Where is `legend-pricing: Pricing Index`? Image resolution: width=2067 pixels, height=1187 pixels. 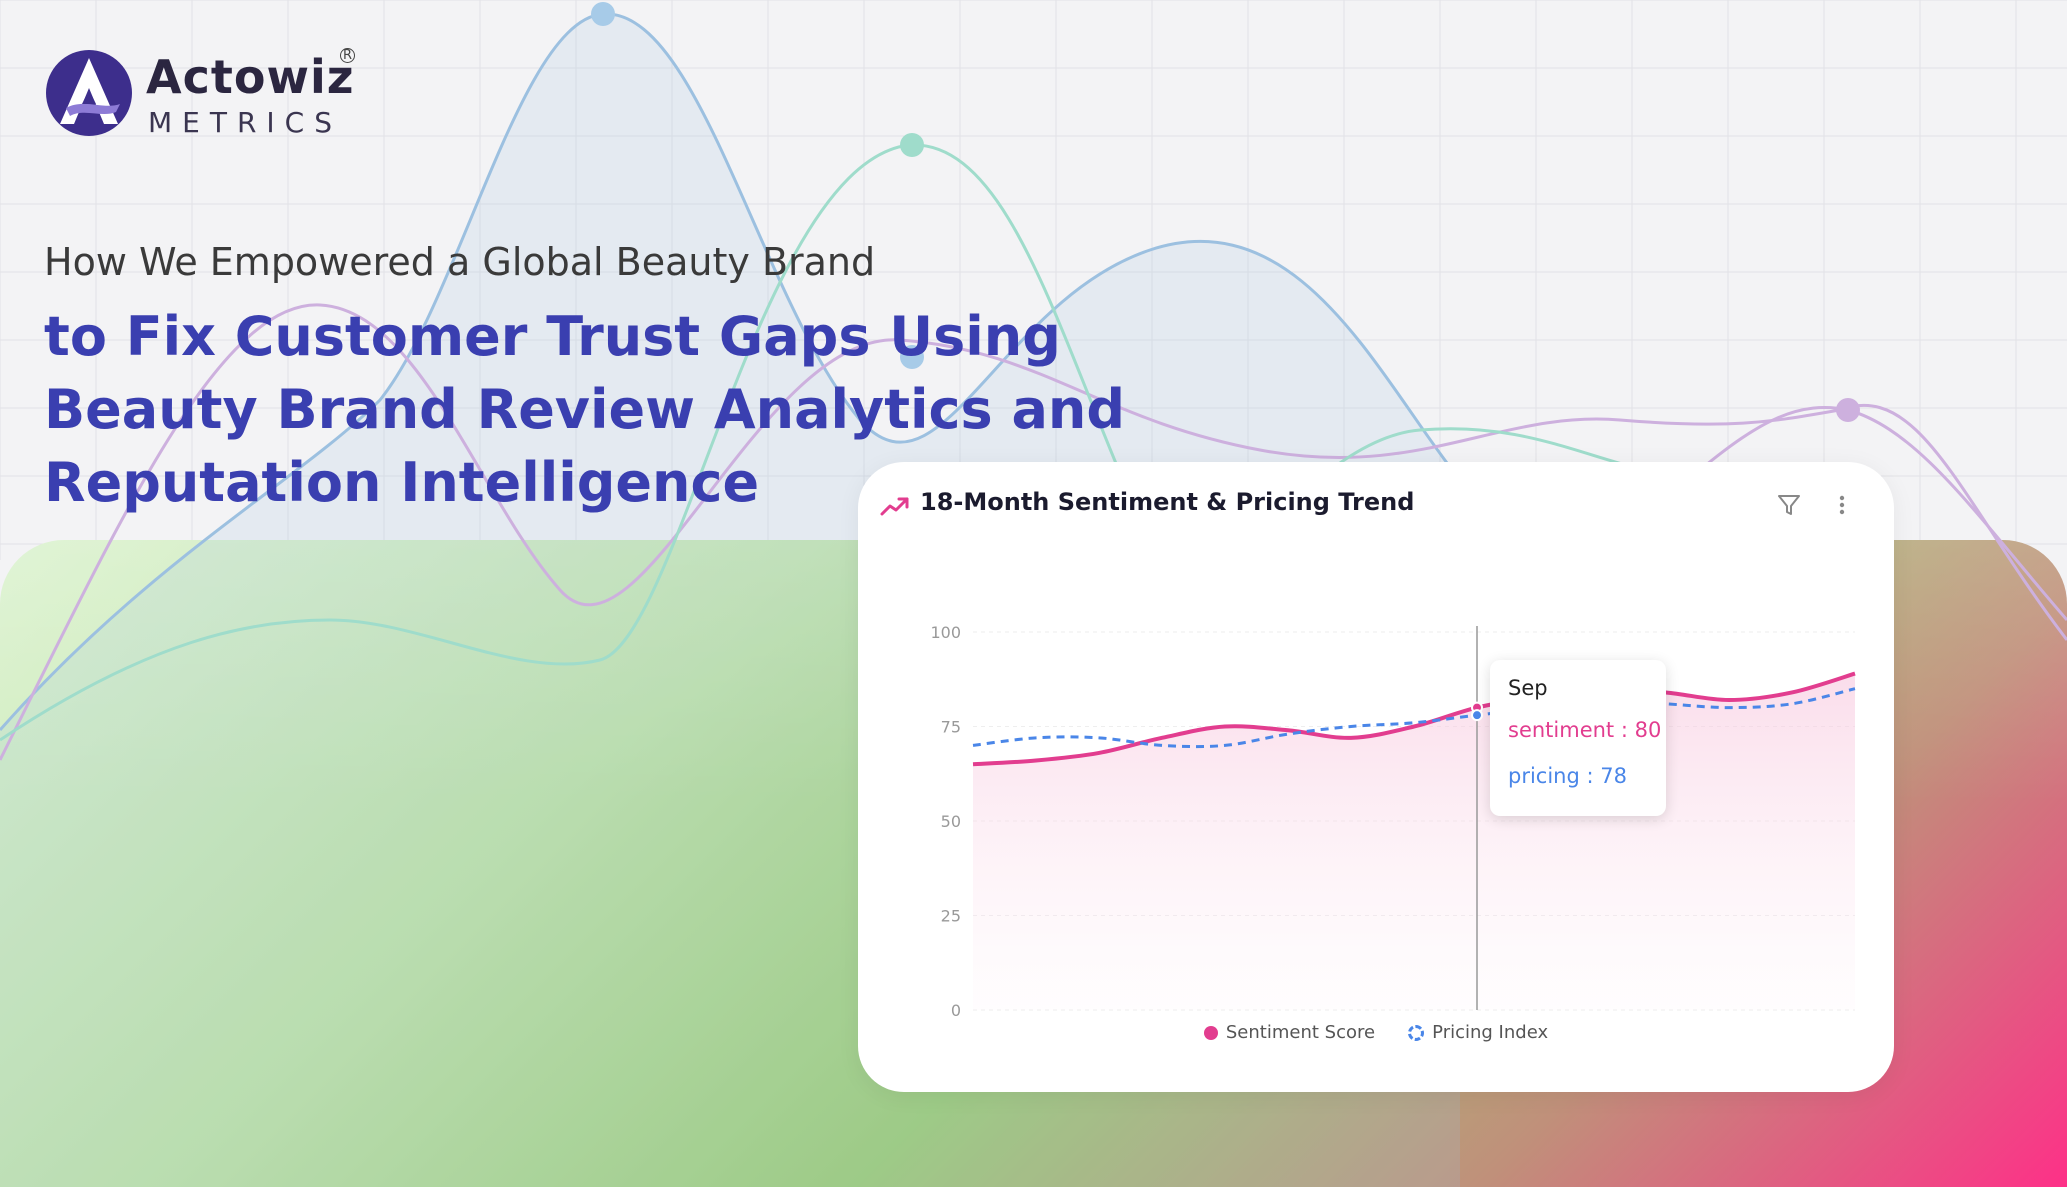
legend-pricing: Pricing Index is located at coordinates (1478, 1032).